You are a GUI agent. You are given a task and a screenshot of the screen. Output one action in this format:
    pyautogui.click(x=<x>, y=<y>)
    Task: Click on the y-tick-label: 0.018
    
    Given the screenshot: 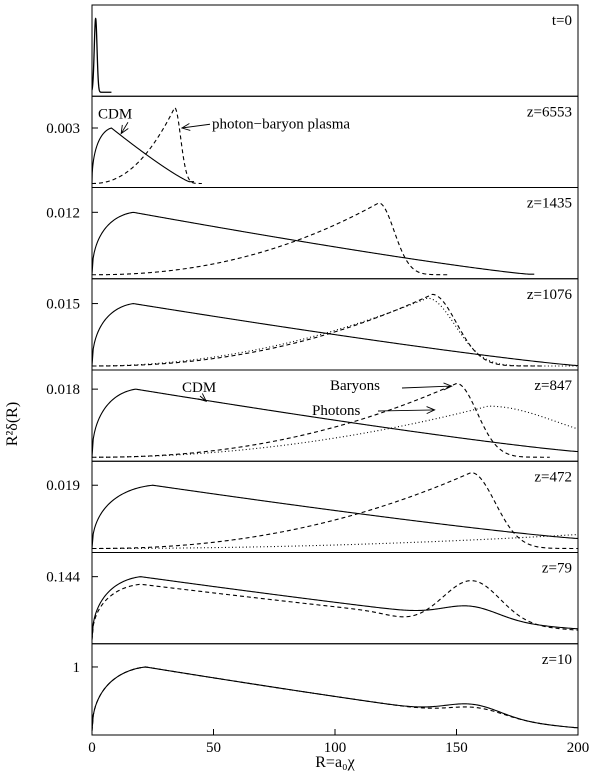 What is the action you would take?
    pyautogui.click(x=63, y=390)
    